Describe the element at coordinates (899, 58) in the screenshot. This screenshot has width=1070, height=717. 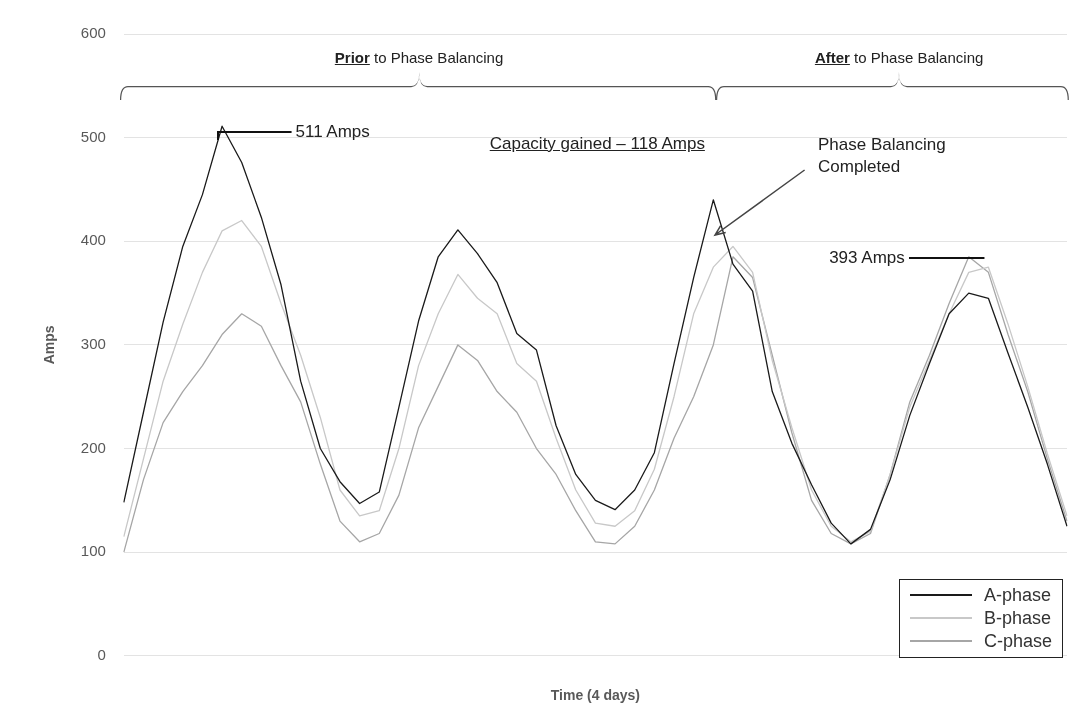
I see `annotation: After to Phase Balancing` at that location.